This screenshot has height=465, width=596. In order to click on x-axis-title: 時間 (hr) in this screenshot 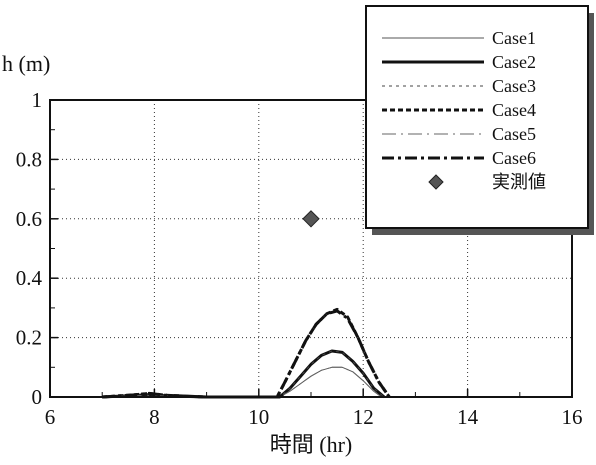, I will do `click(311, 444)`.